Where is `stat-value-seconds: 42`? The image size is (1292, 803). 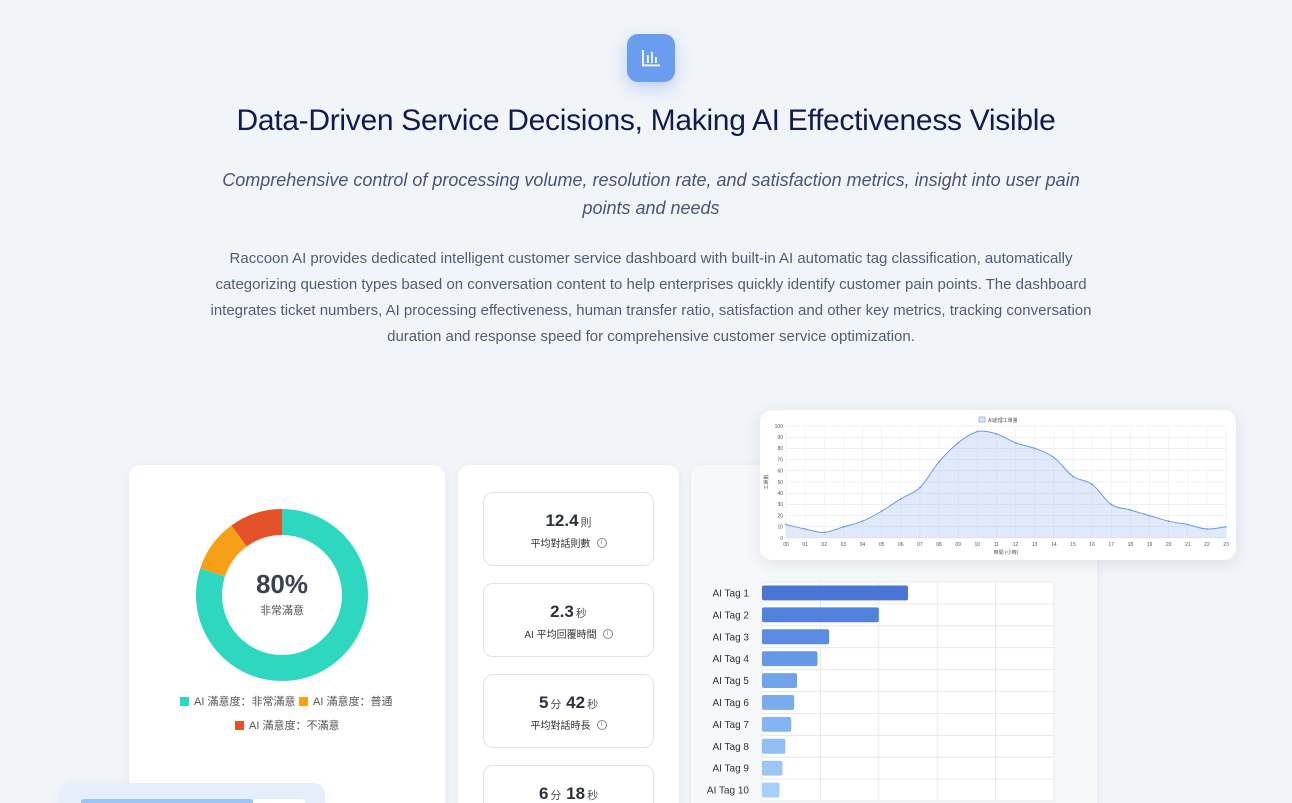 stat-value-seconds: 42 is located at coordinates (576, 702).